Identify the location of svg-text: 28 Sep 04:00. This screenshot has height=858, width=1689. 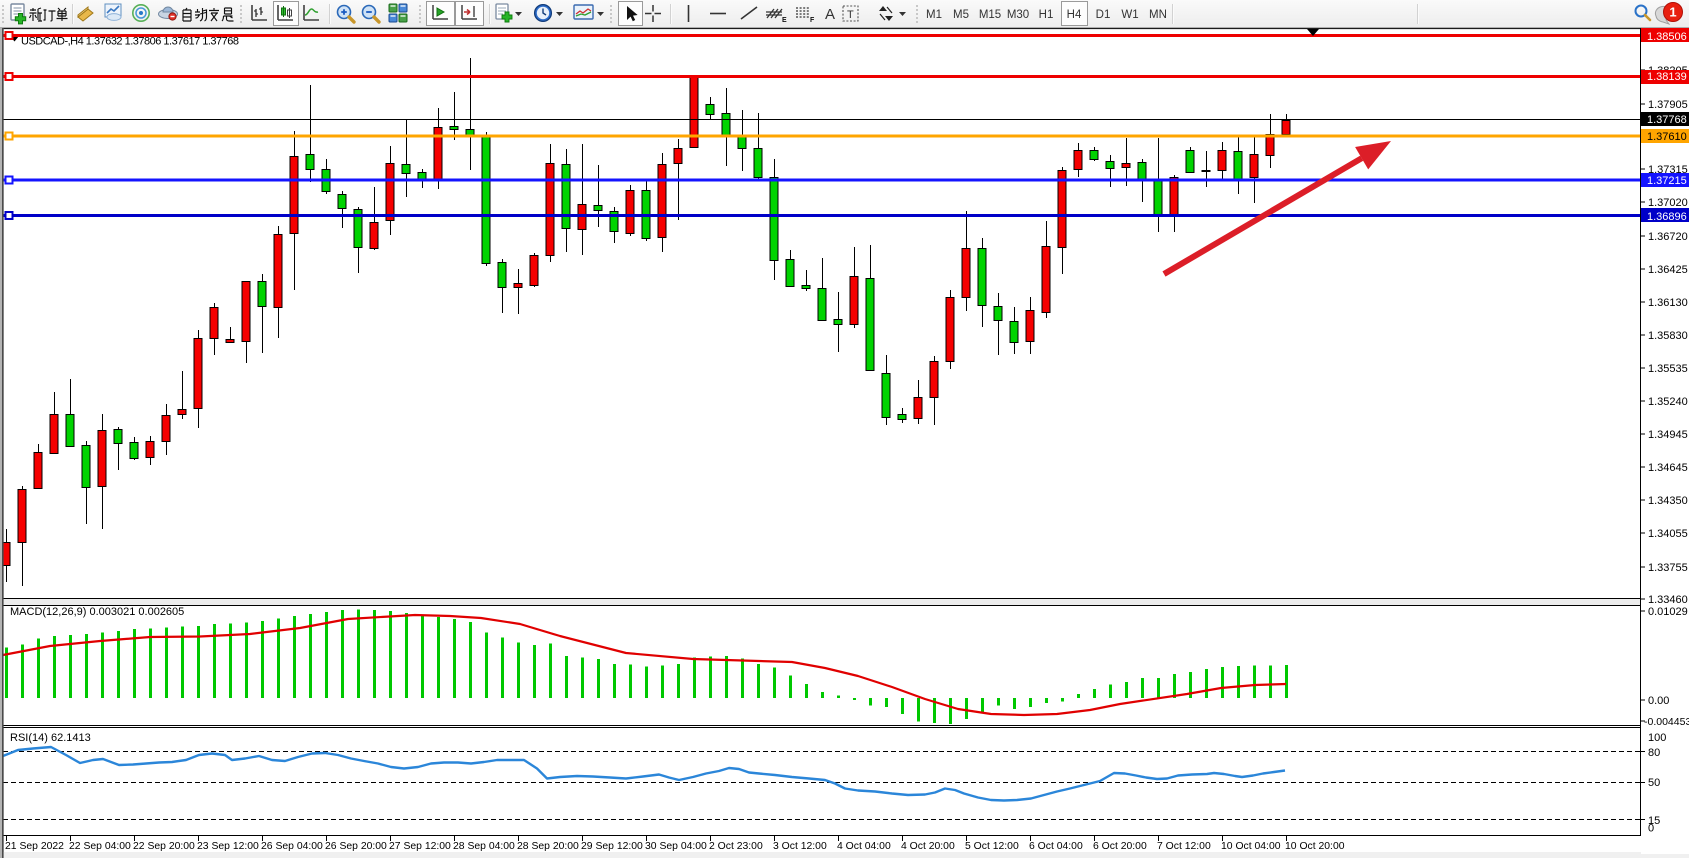
(484, 846).